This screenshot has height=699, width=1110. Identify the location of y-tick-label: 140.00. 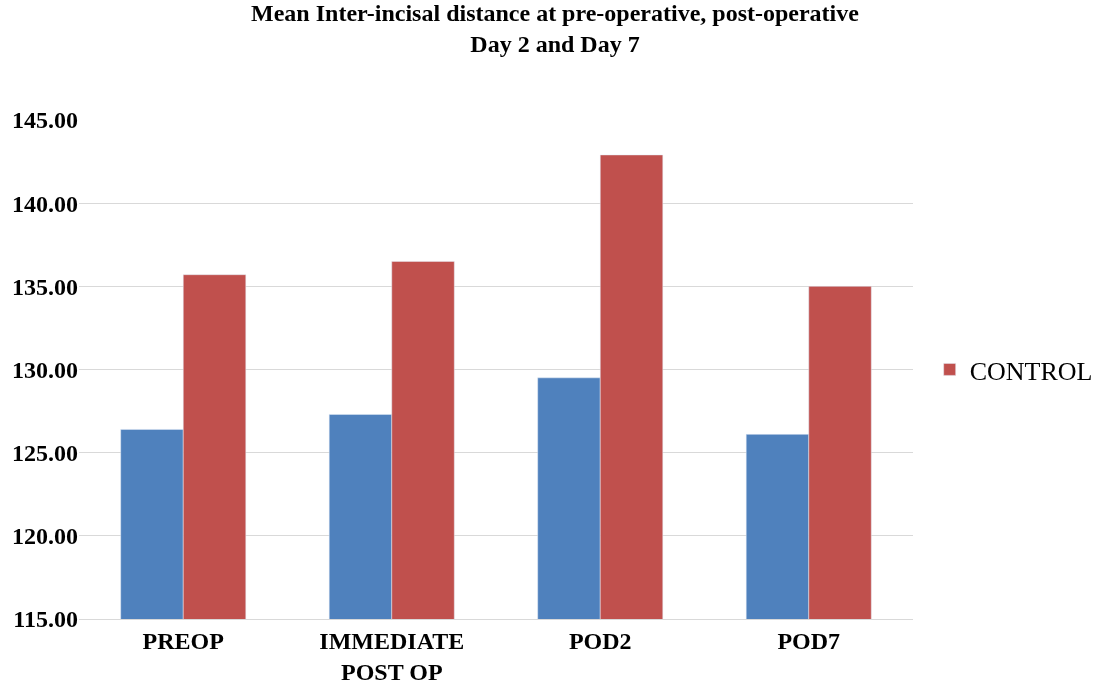
(45, 203).